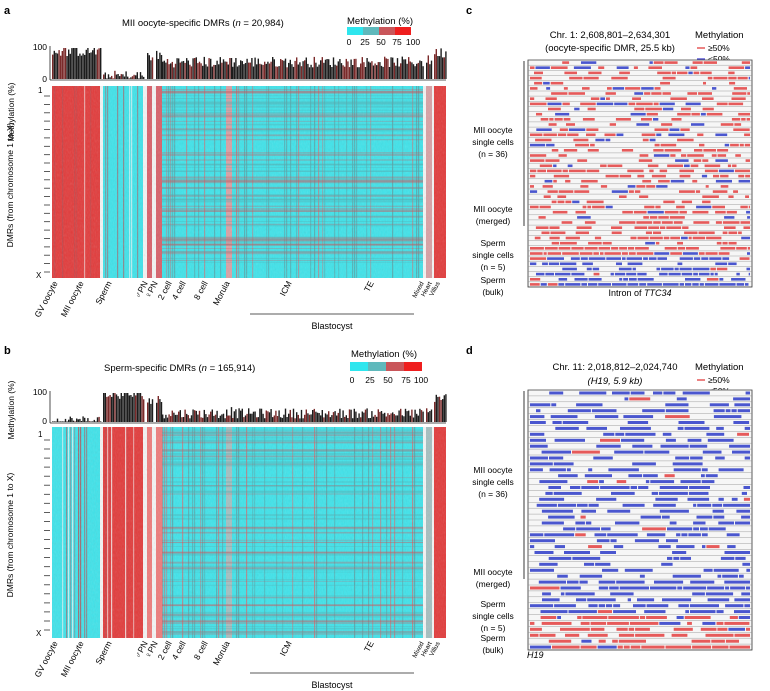 The width and height of the screenshot is (770, 691). I want to click on panel-d-region: Chr. 11: 2,018,812–2,024,740, so click(614, 367).